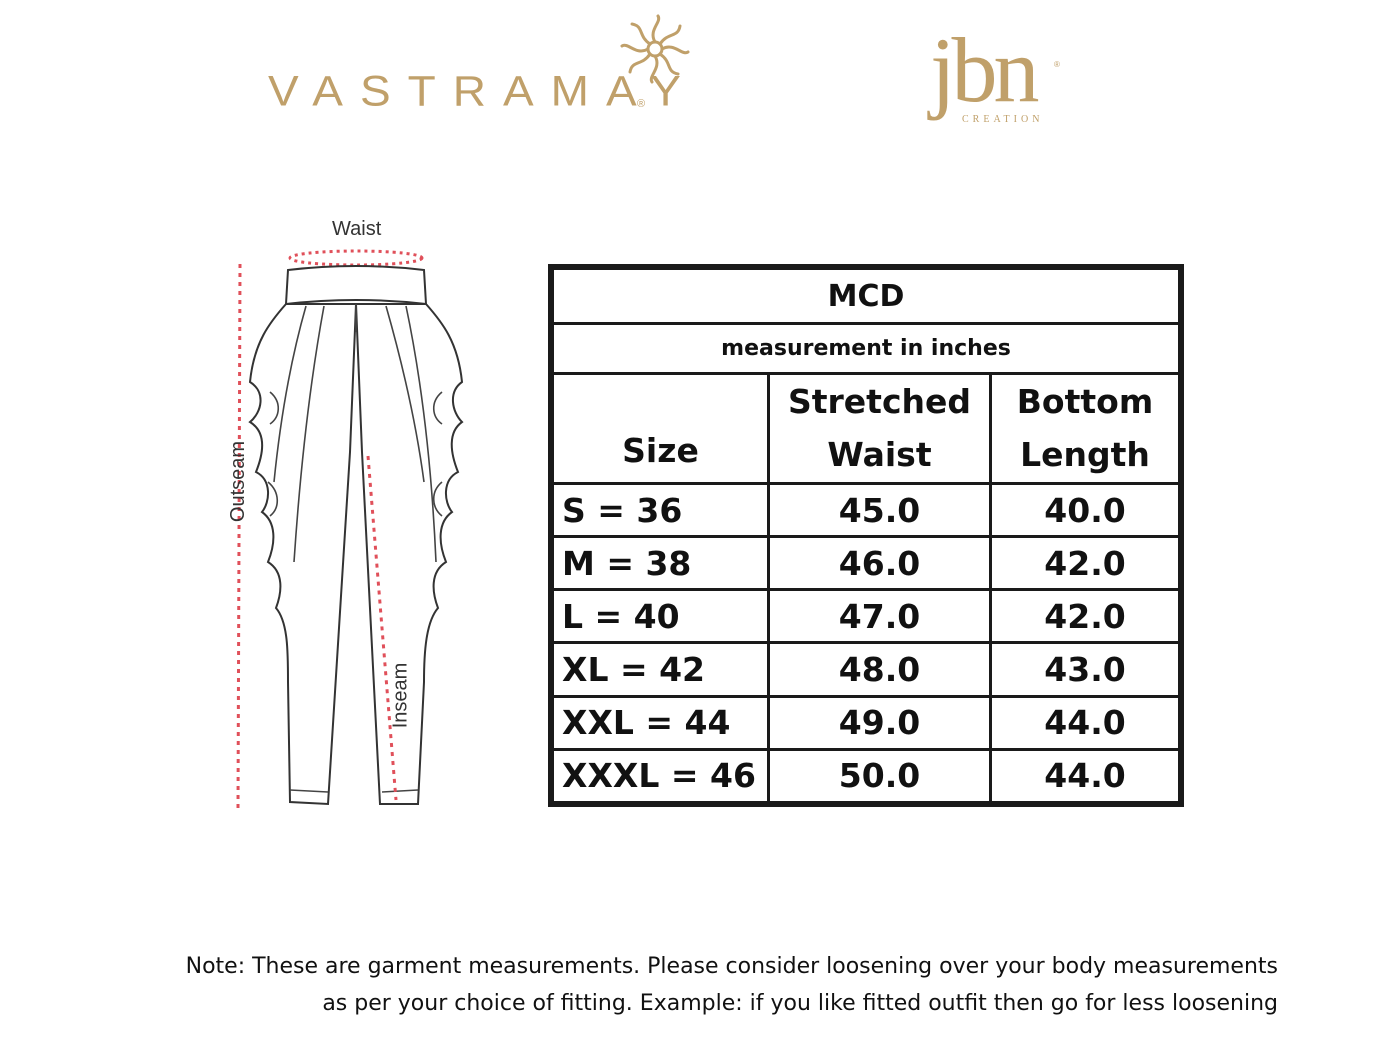 The image size is (1400, 1050). I want to click on cell-size: XL = 42, so click(660, 669).